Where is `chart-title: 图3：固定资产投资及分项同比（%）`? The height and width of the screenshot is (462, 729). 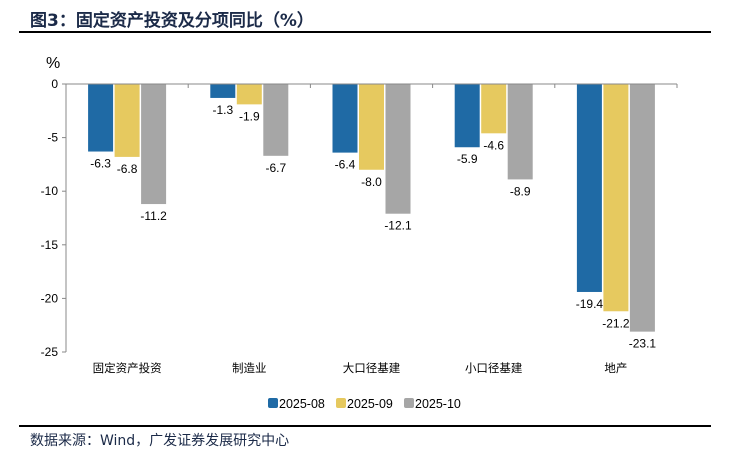
chart-title: 图3：固定资产投资及分项同比（%） is located at coordinates (172, 21).